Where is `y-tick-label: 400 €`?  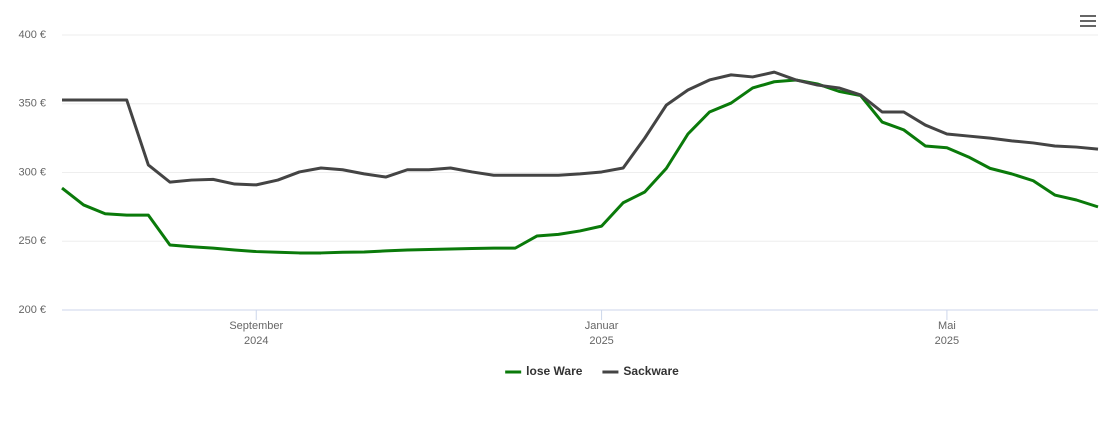
y-tick-label: 400 € is located at coordinates (32, 35).